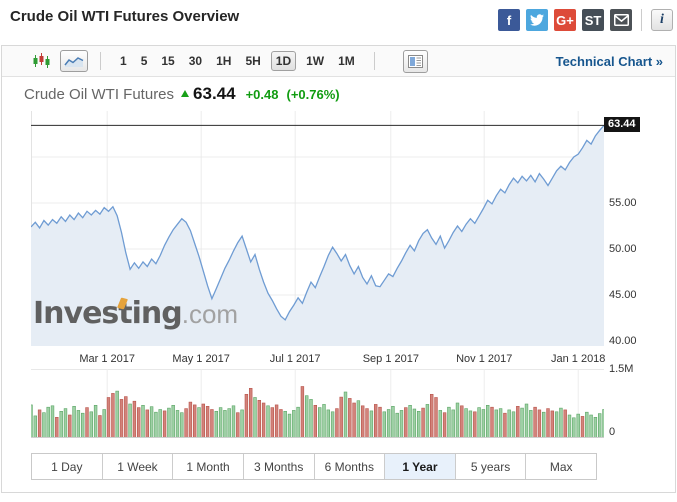  Describe the element at coordinates (509, 20) in the screenshot. I see `facebook-icon: f` at that location.